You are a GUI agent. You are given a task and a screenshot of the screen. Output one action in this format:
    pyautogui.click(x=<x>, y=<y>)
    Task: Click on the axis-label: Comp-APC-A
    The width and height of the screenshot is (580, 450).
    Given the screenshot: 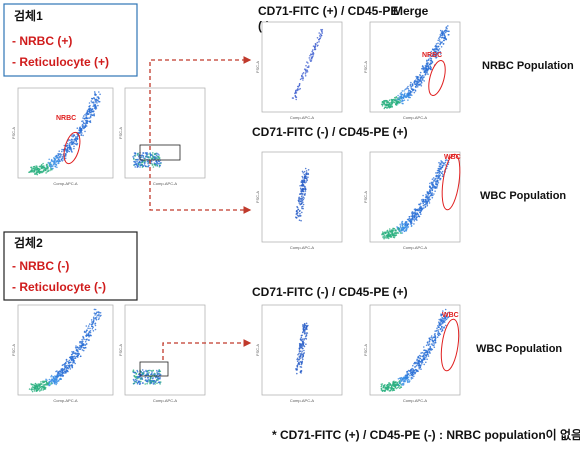 What is the action you would take?
    pyautogui.click(x=65, y=183)
    